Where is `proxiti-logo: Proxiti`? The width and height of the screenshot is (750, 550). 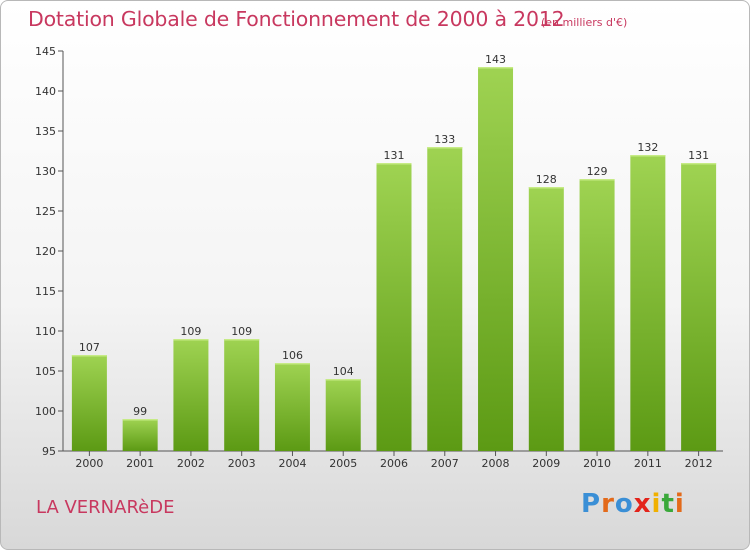
proxiti-logo: Proxiti is located at coordinates (633, 504).